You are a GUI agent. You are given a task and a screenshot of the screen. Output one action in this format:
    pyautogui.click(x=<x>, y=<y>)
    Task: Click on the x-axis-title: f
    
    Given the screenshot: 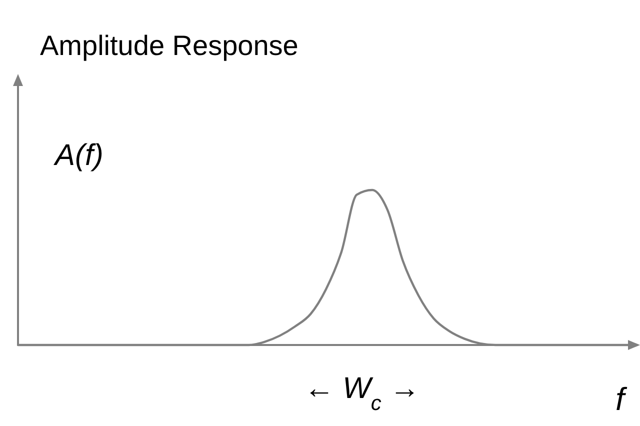 What is the action you would take?
    pyautogui.click(x=622, y=399)
    